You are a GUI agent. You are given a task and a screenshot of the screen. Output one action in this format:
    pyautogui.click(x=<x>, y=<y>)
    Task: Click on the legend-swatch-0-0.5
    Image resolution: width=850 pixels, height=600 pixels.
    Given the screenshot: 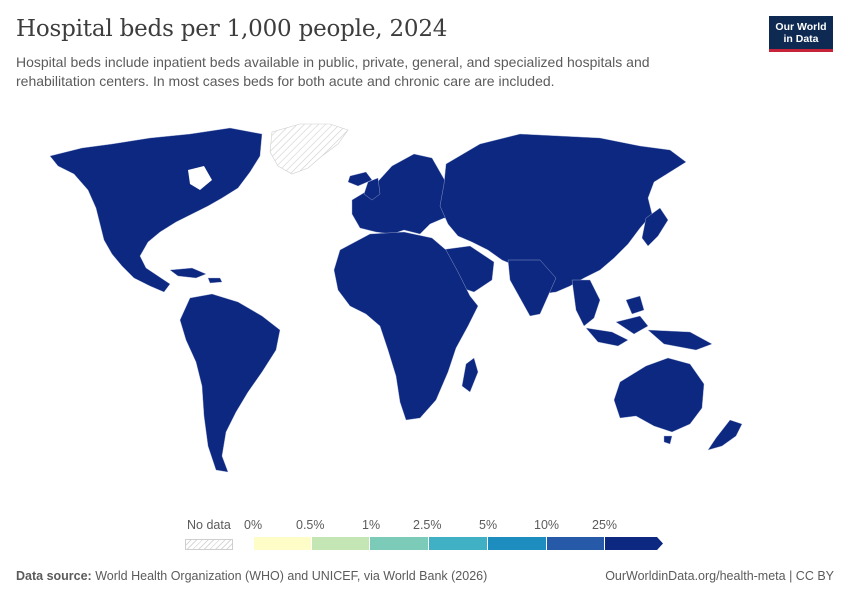 What is the action you would take?
    pyautogui.click(x=283, y=543)
    